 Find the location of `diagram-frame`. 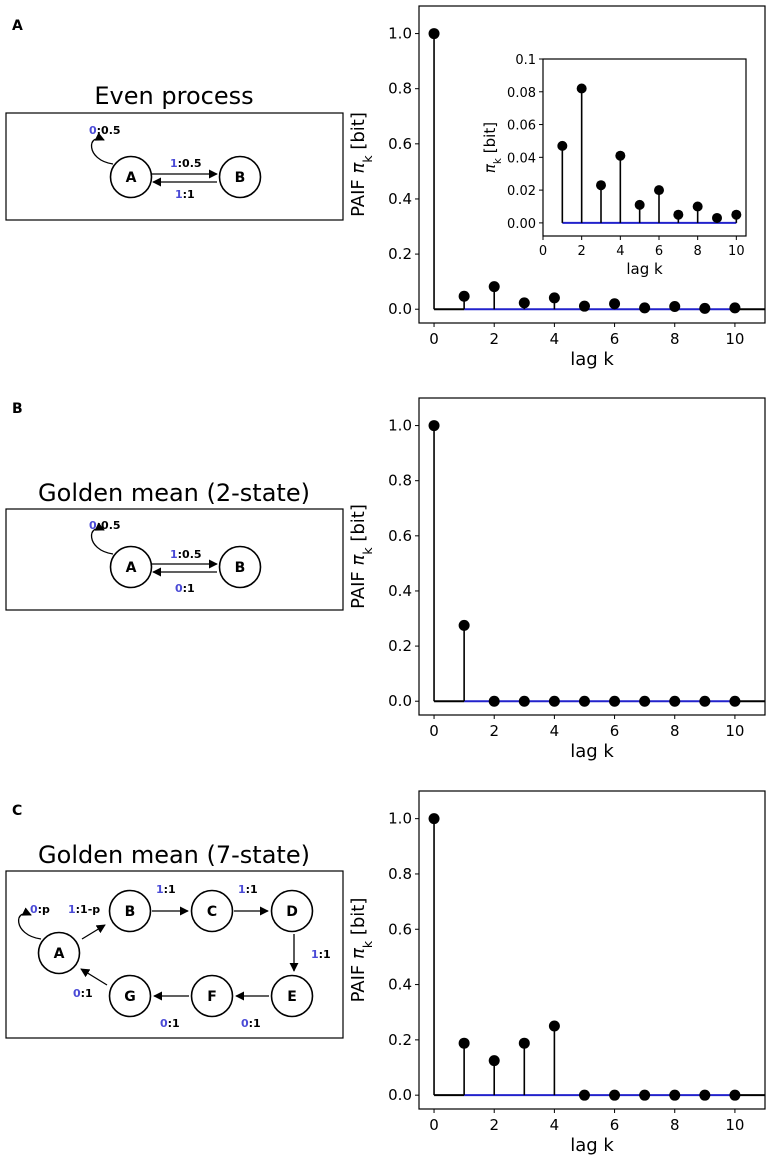

diagram-frame is located at coordinates (174, 166).